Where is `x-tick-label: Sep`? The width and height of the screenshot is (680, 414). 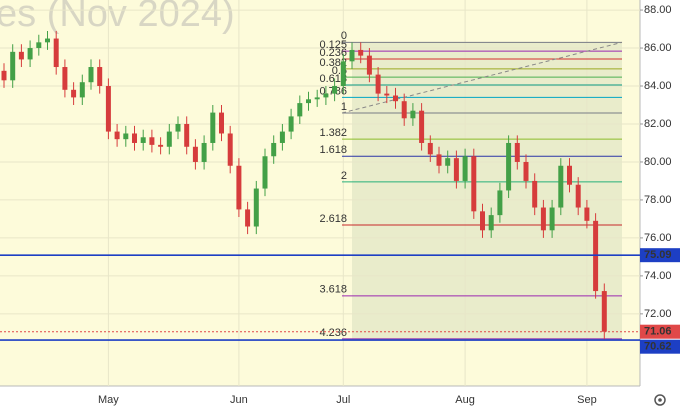 x-tick-label: Sep is located at coordinates (587, 400).